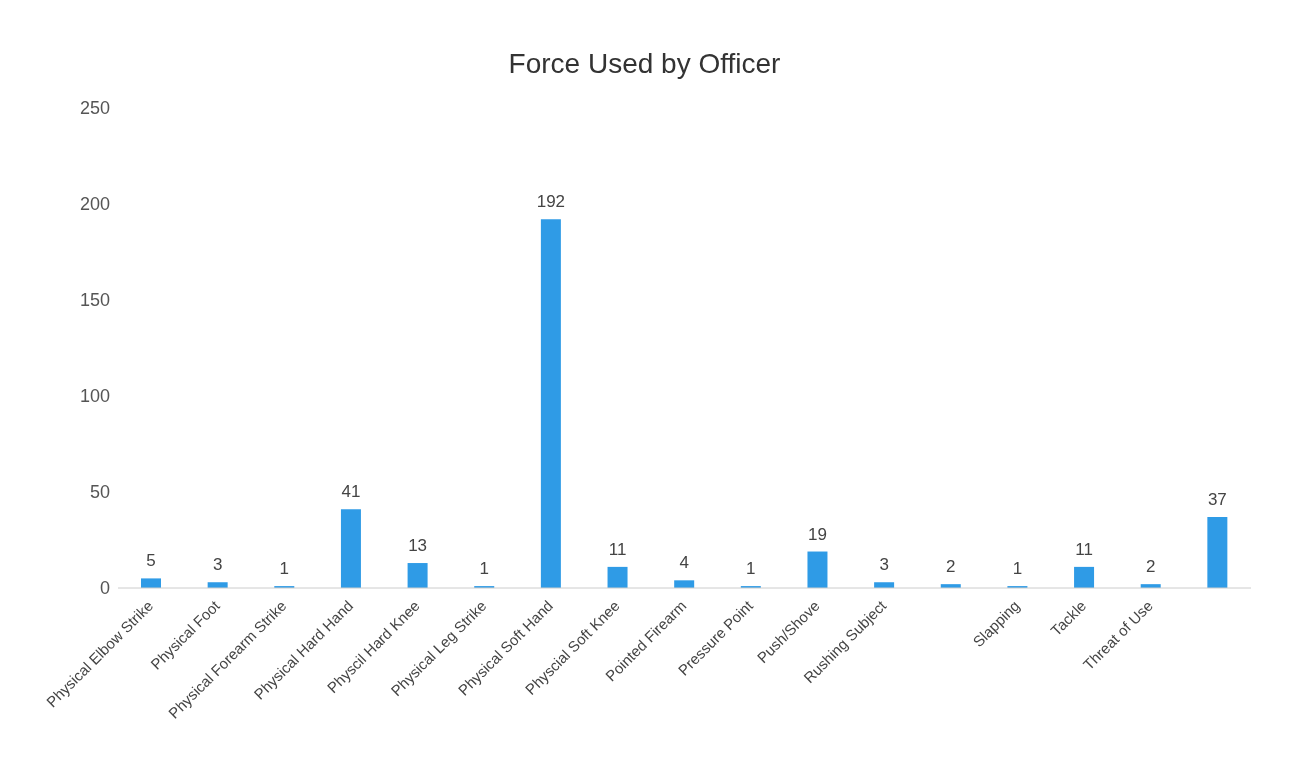  Describe the element at coordinates (99, 492) in the screenshot. I see `y-tick-label: 50` at that location.